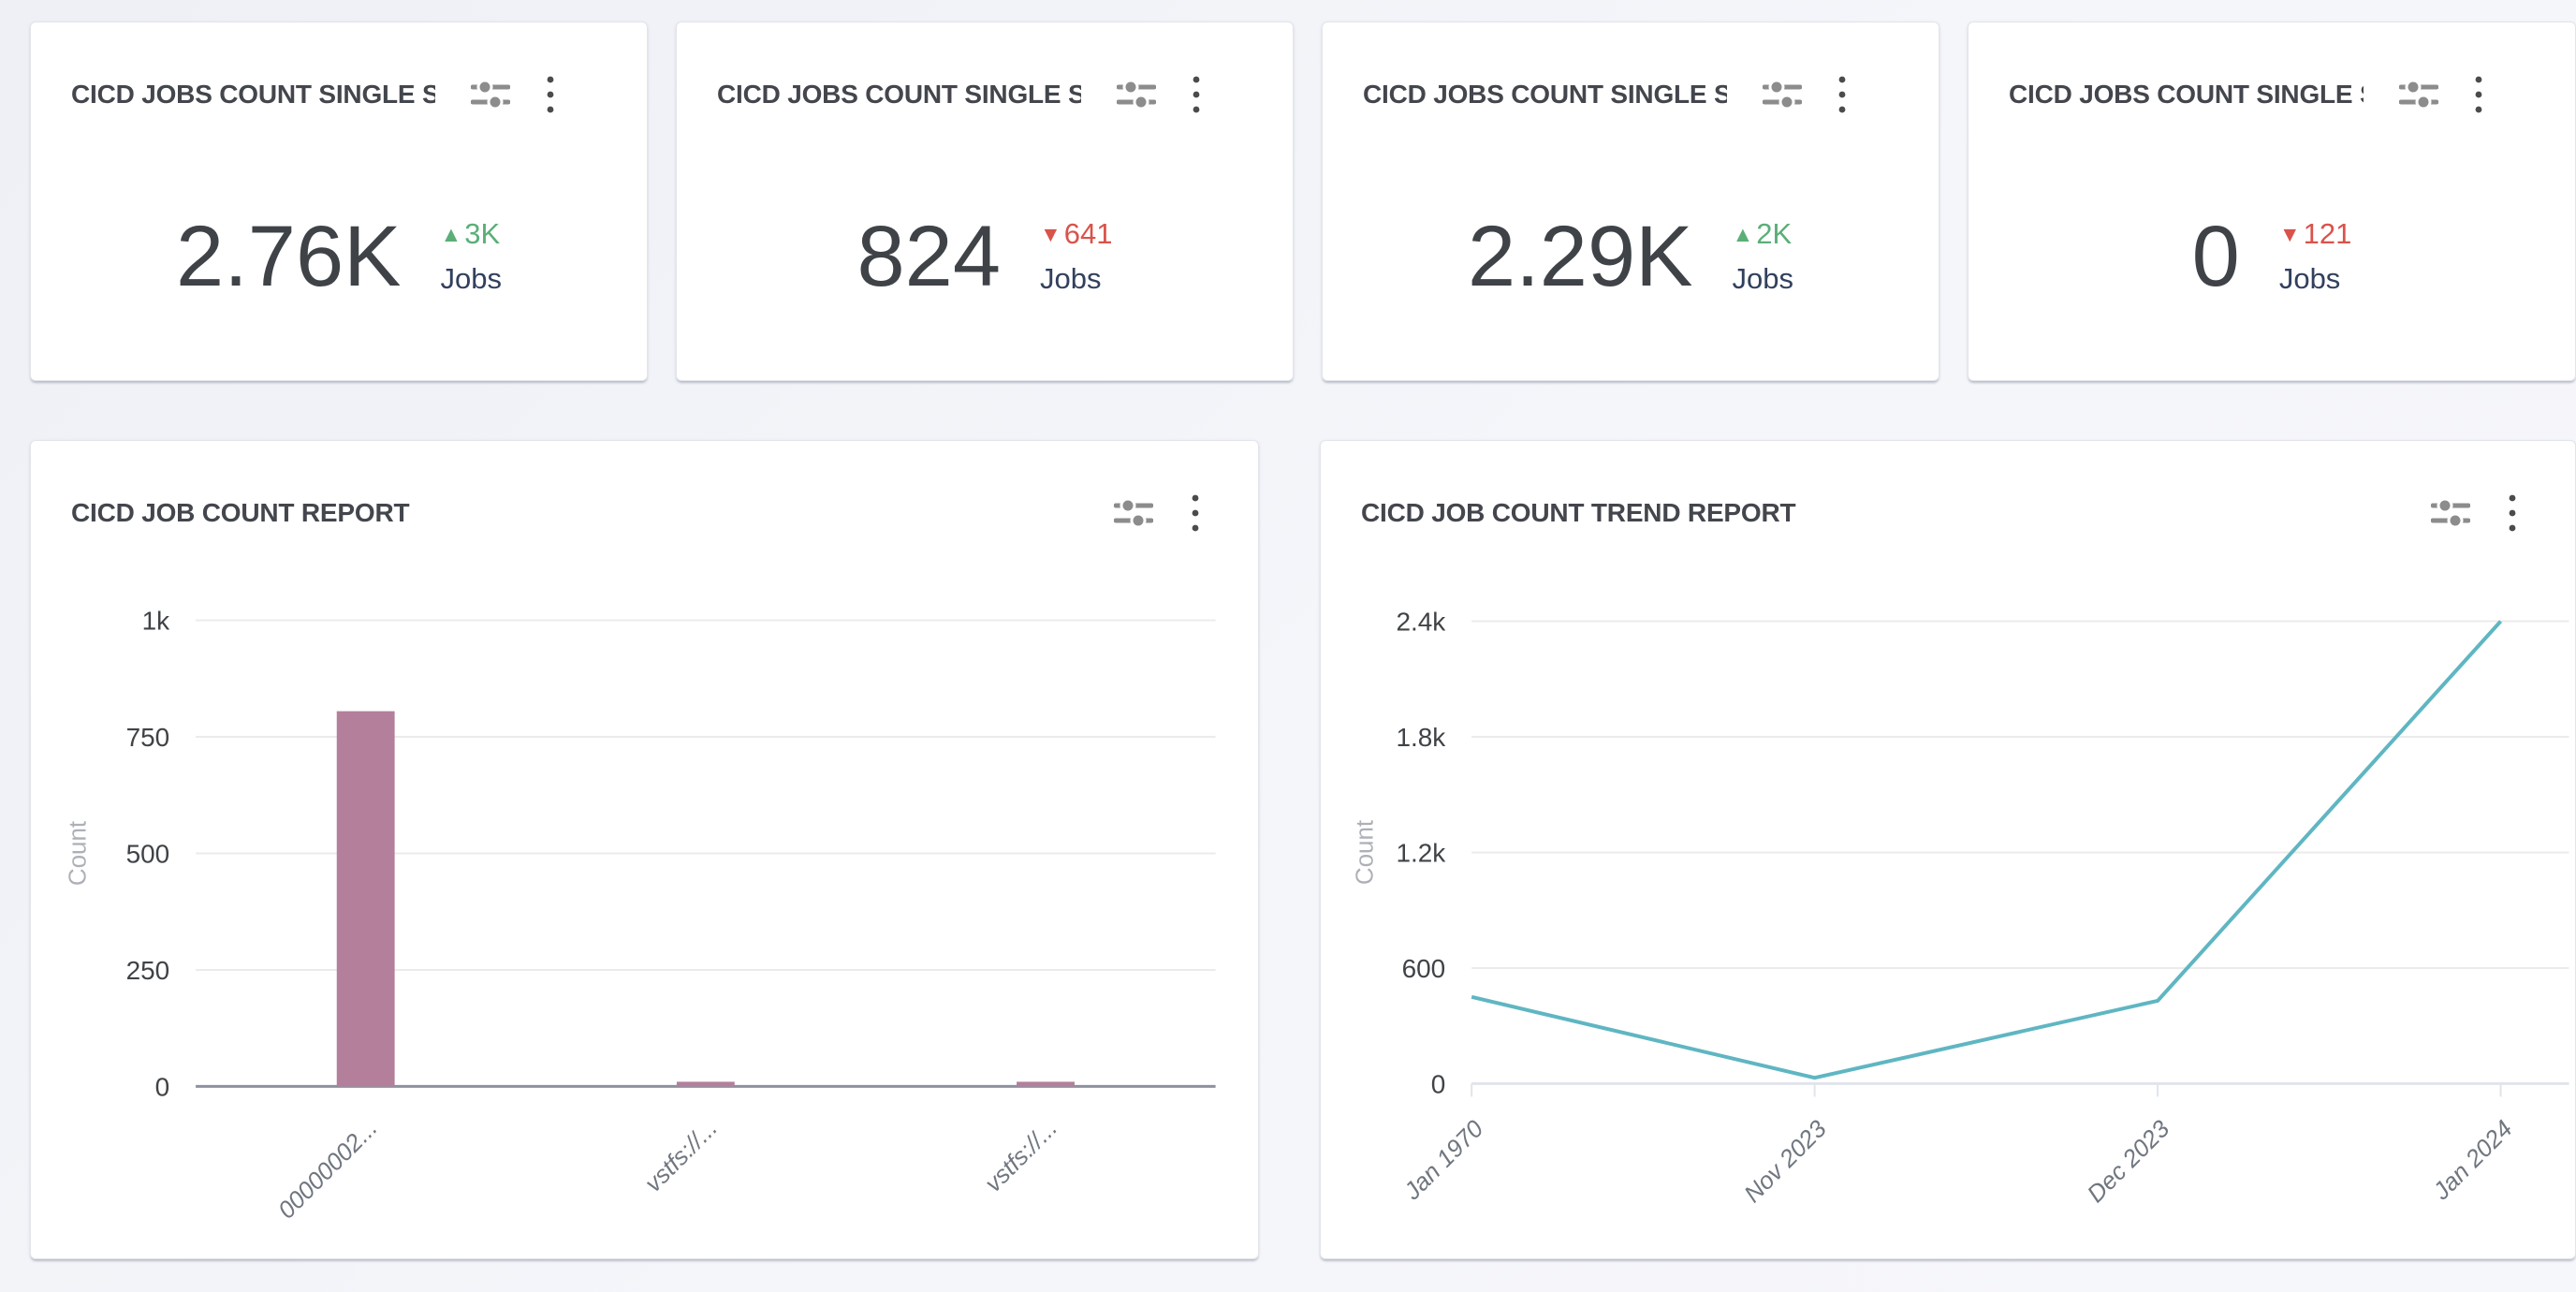  What do you see at coordinates (1077, 233) in the screenshot?
I see `trend-delta: ▼ 641` at bounding box center [1077, 233].